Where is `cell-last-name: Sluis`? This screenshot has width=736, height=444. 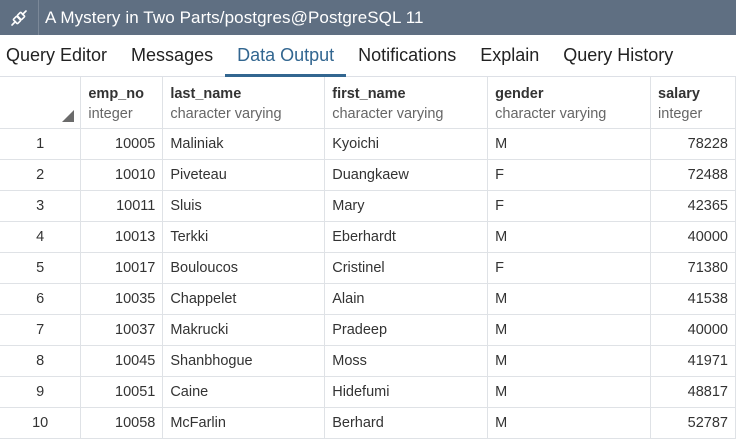
cell-last-name: Sluis is located at coordinates (244, 206).